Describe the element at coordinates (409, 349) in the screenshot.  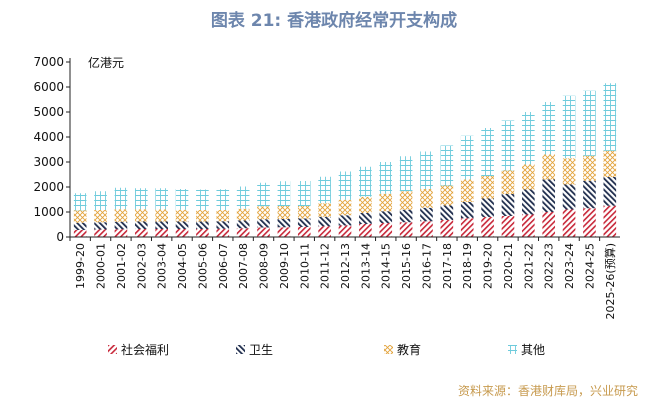
I see `legend-label: 教育` at that location.